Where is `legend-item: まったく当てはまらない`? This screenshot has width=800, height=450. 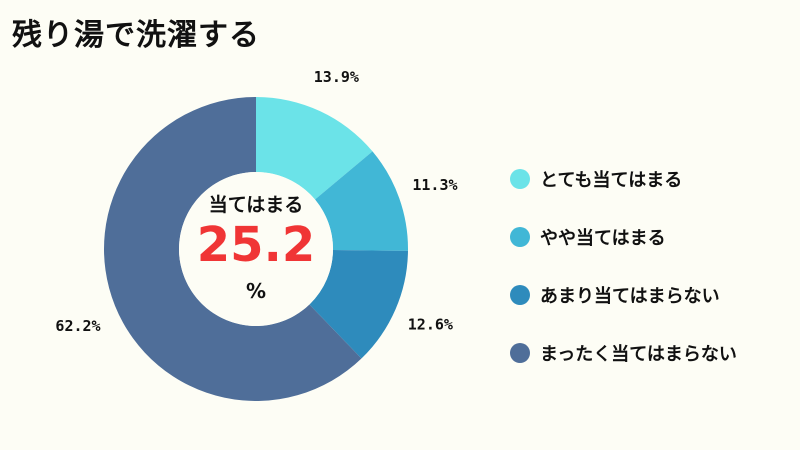 legend-item: まったく当てはまらない is located at coordinates (623, 353).